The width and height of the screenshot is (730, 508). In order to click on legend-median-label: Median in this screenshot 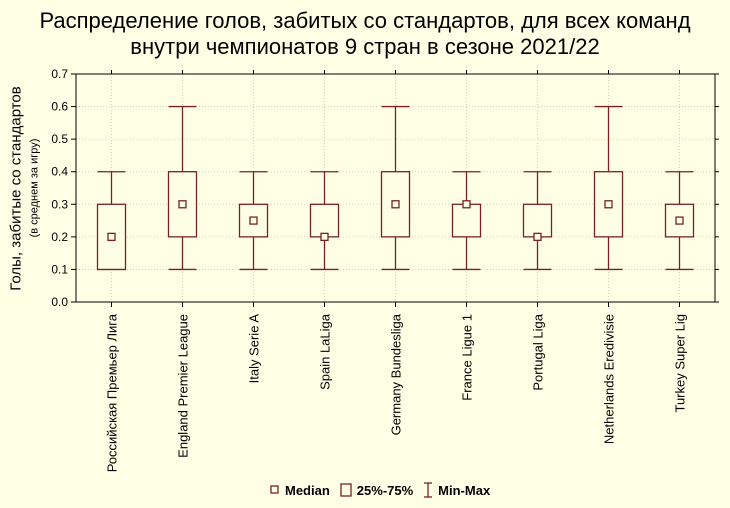, I will do `click(307, 490)`.